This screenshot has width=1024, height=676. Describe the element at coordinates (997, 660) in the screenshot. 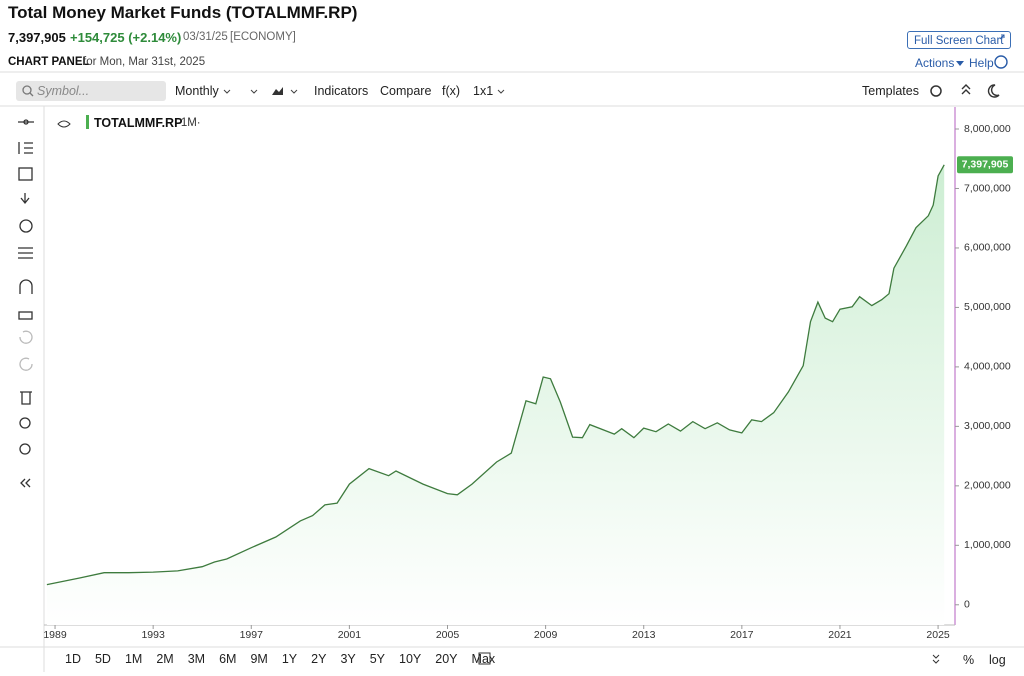

I see `log-scale: log` at that location.